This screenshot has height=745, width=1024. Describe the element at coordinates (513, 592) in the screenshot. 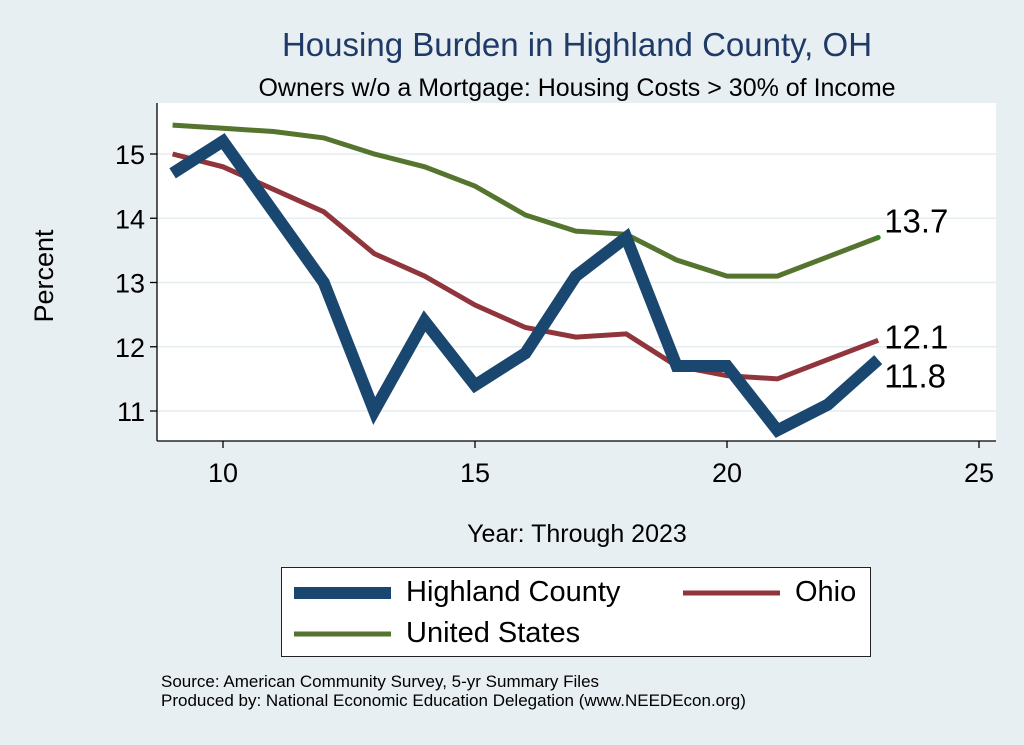

I see `legend-label-highland: Highland County` at that location.